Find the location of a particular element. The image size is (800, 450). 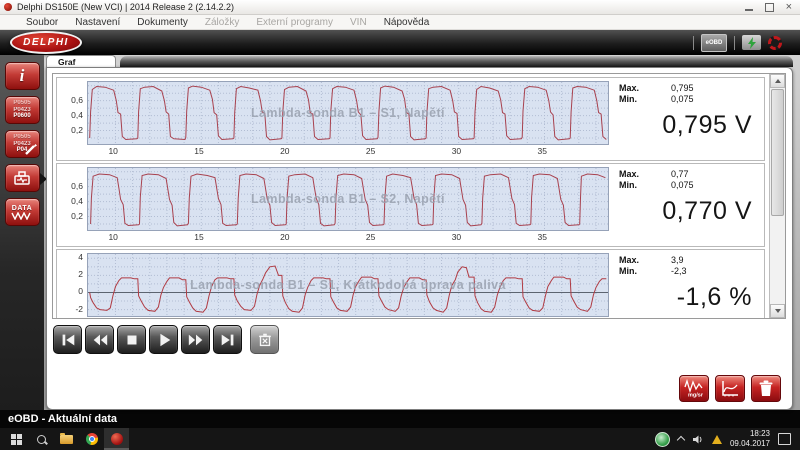

chart-watermark: Lambda-sonda B1 – S1, Napětí is located at coordinates (348, 113).